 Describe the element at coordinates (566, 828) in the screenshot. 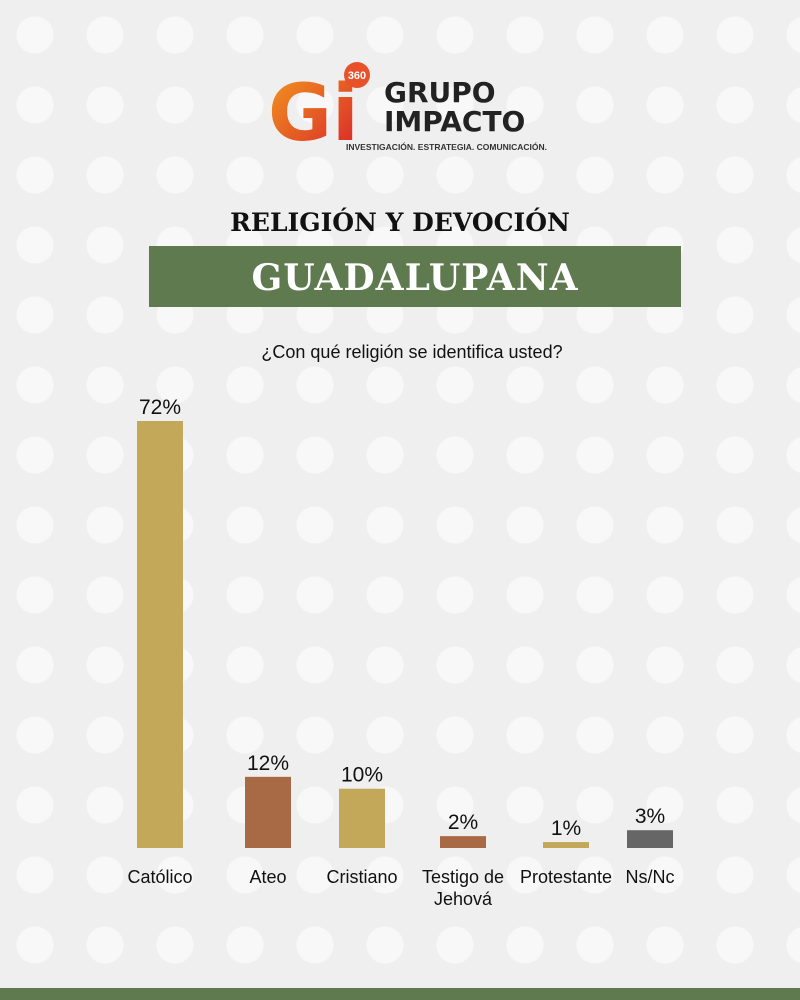

I see `value-label: 1%` at that location.